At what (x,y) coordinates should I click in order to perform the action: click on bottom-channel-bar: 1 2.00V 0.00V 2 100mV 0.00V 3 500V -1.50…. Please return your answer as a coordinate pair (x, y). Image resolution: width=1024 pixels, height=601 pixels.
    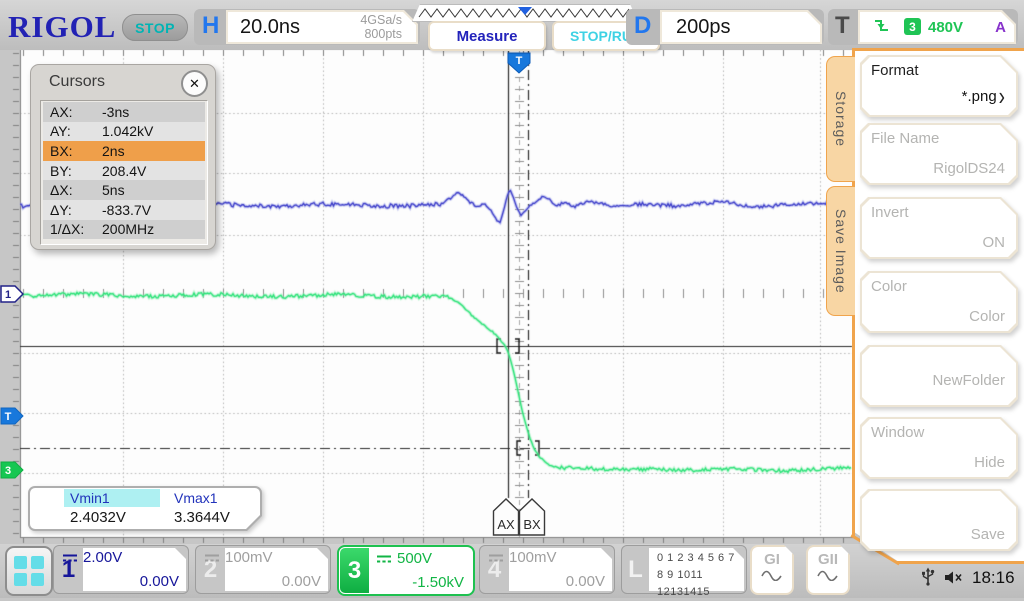
    Looking at the image, I should click on (512, 571).